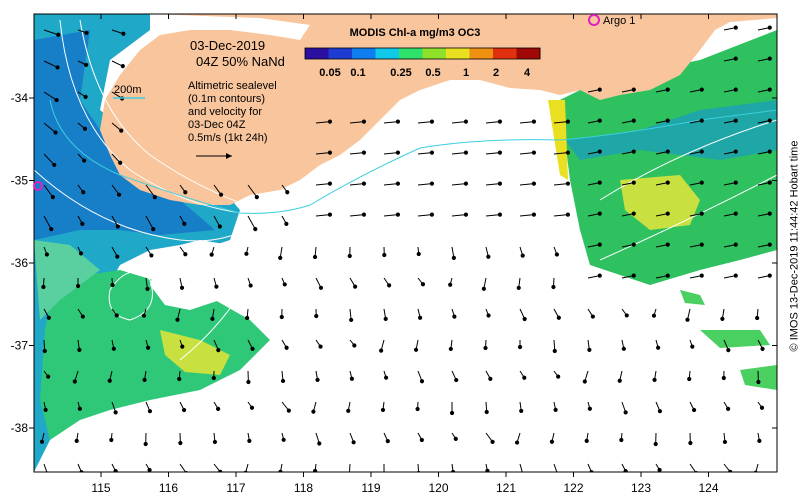  I want to click on argo-marker-west, so click(38, 186).